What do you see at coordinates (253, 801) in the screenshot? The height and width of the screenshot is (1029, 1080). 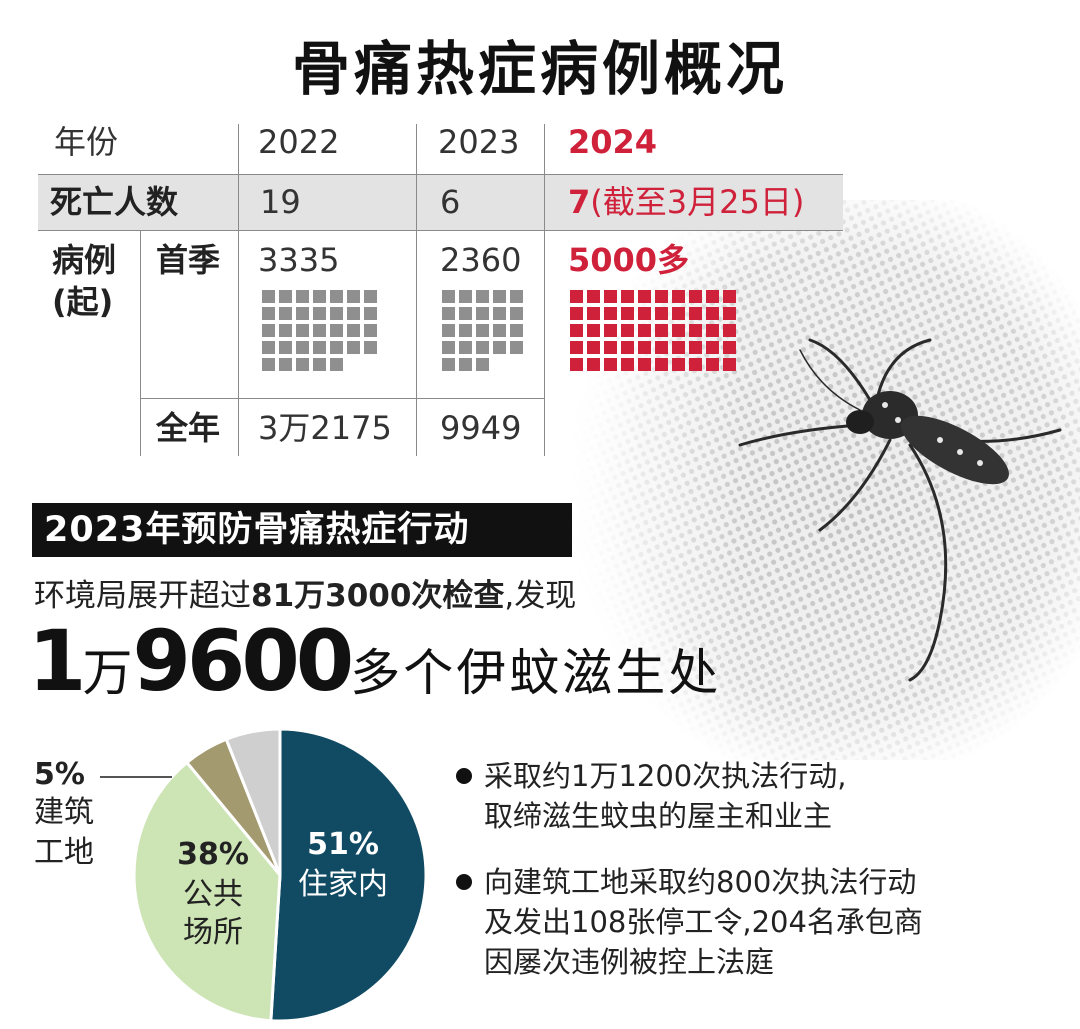 I see `pie-slice-other` at bounding box center [253, 801].